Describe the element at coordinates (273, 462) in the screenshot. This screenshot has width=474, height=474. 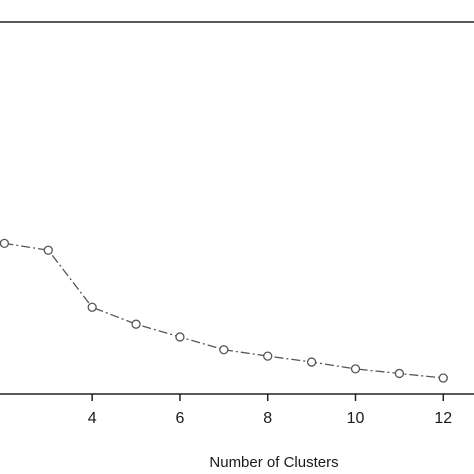
I see `x-axis-title: Number of Clusters` at that location.